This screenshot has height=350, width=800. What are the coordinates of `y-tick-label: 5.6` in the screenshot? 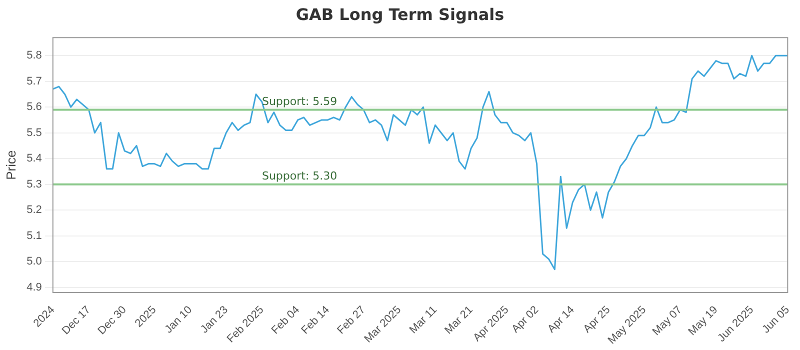 It's located at (34, 107).